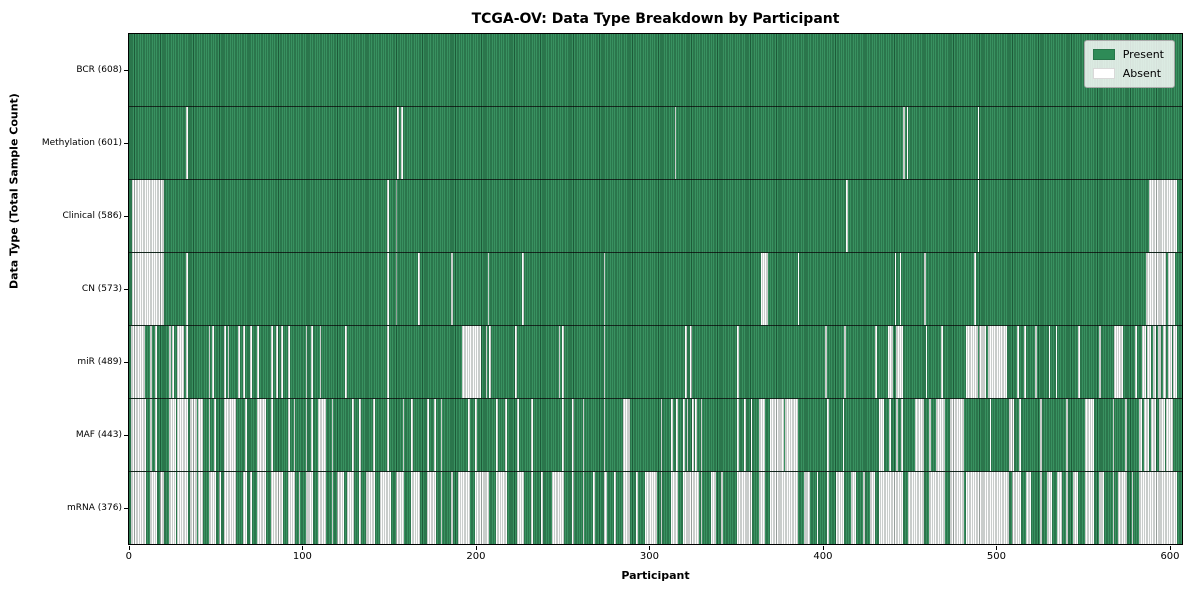 The image size is (1200, 600). Describe the element at coordinates (1129, 64) in the screenshot. I see `legend: Present Absent` at that location.